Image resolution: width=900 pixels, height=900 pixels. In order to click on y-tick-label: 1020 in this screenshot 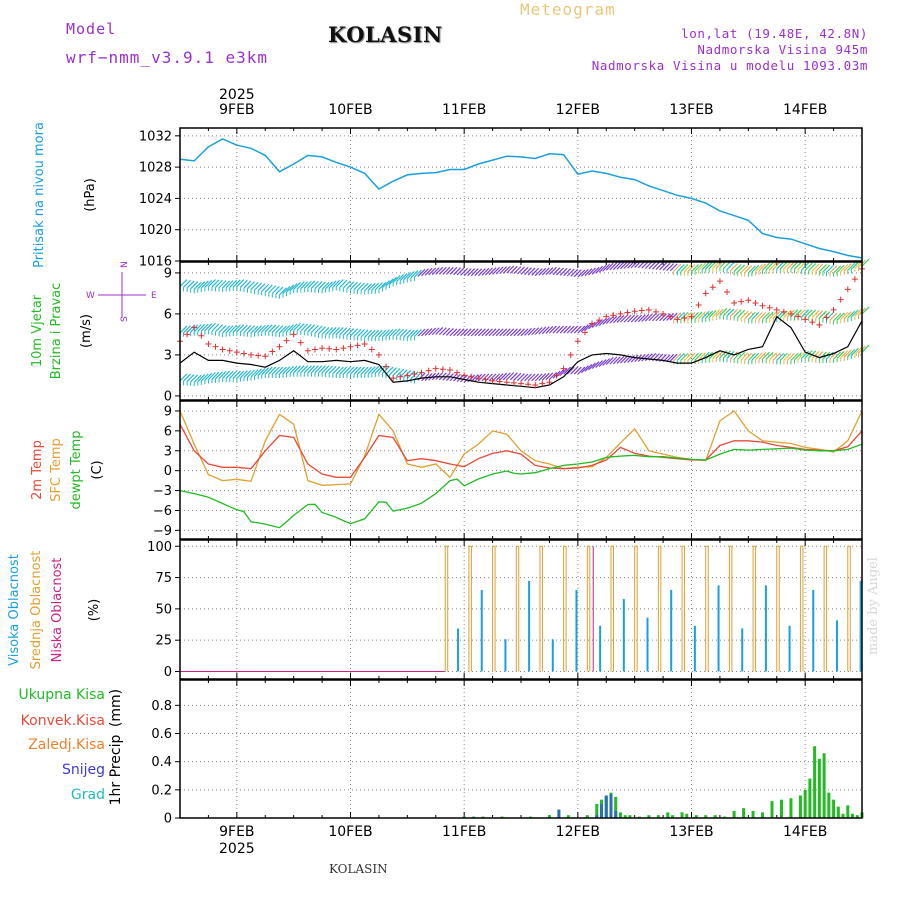, I will do `click(155, 230)`.